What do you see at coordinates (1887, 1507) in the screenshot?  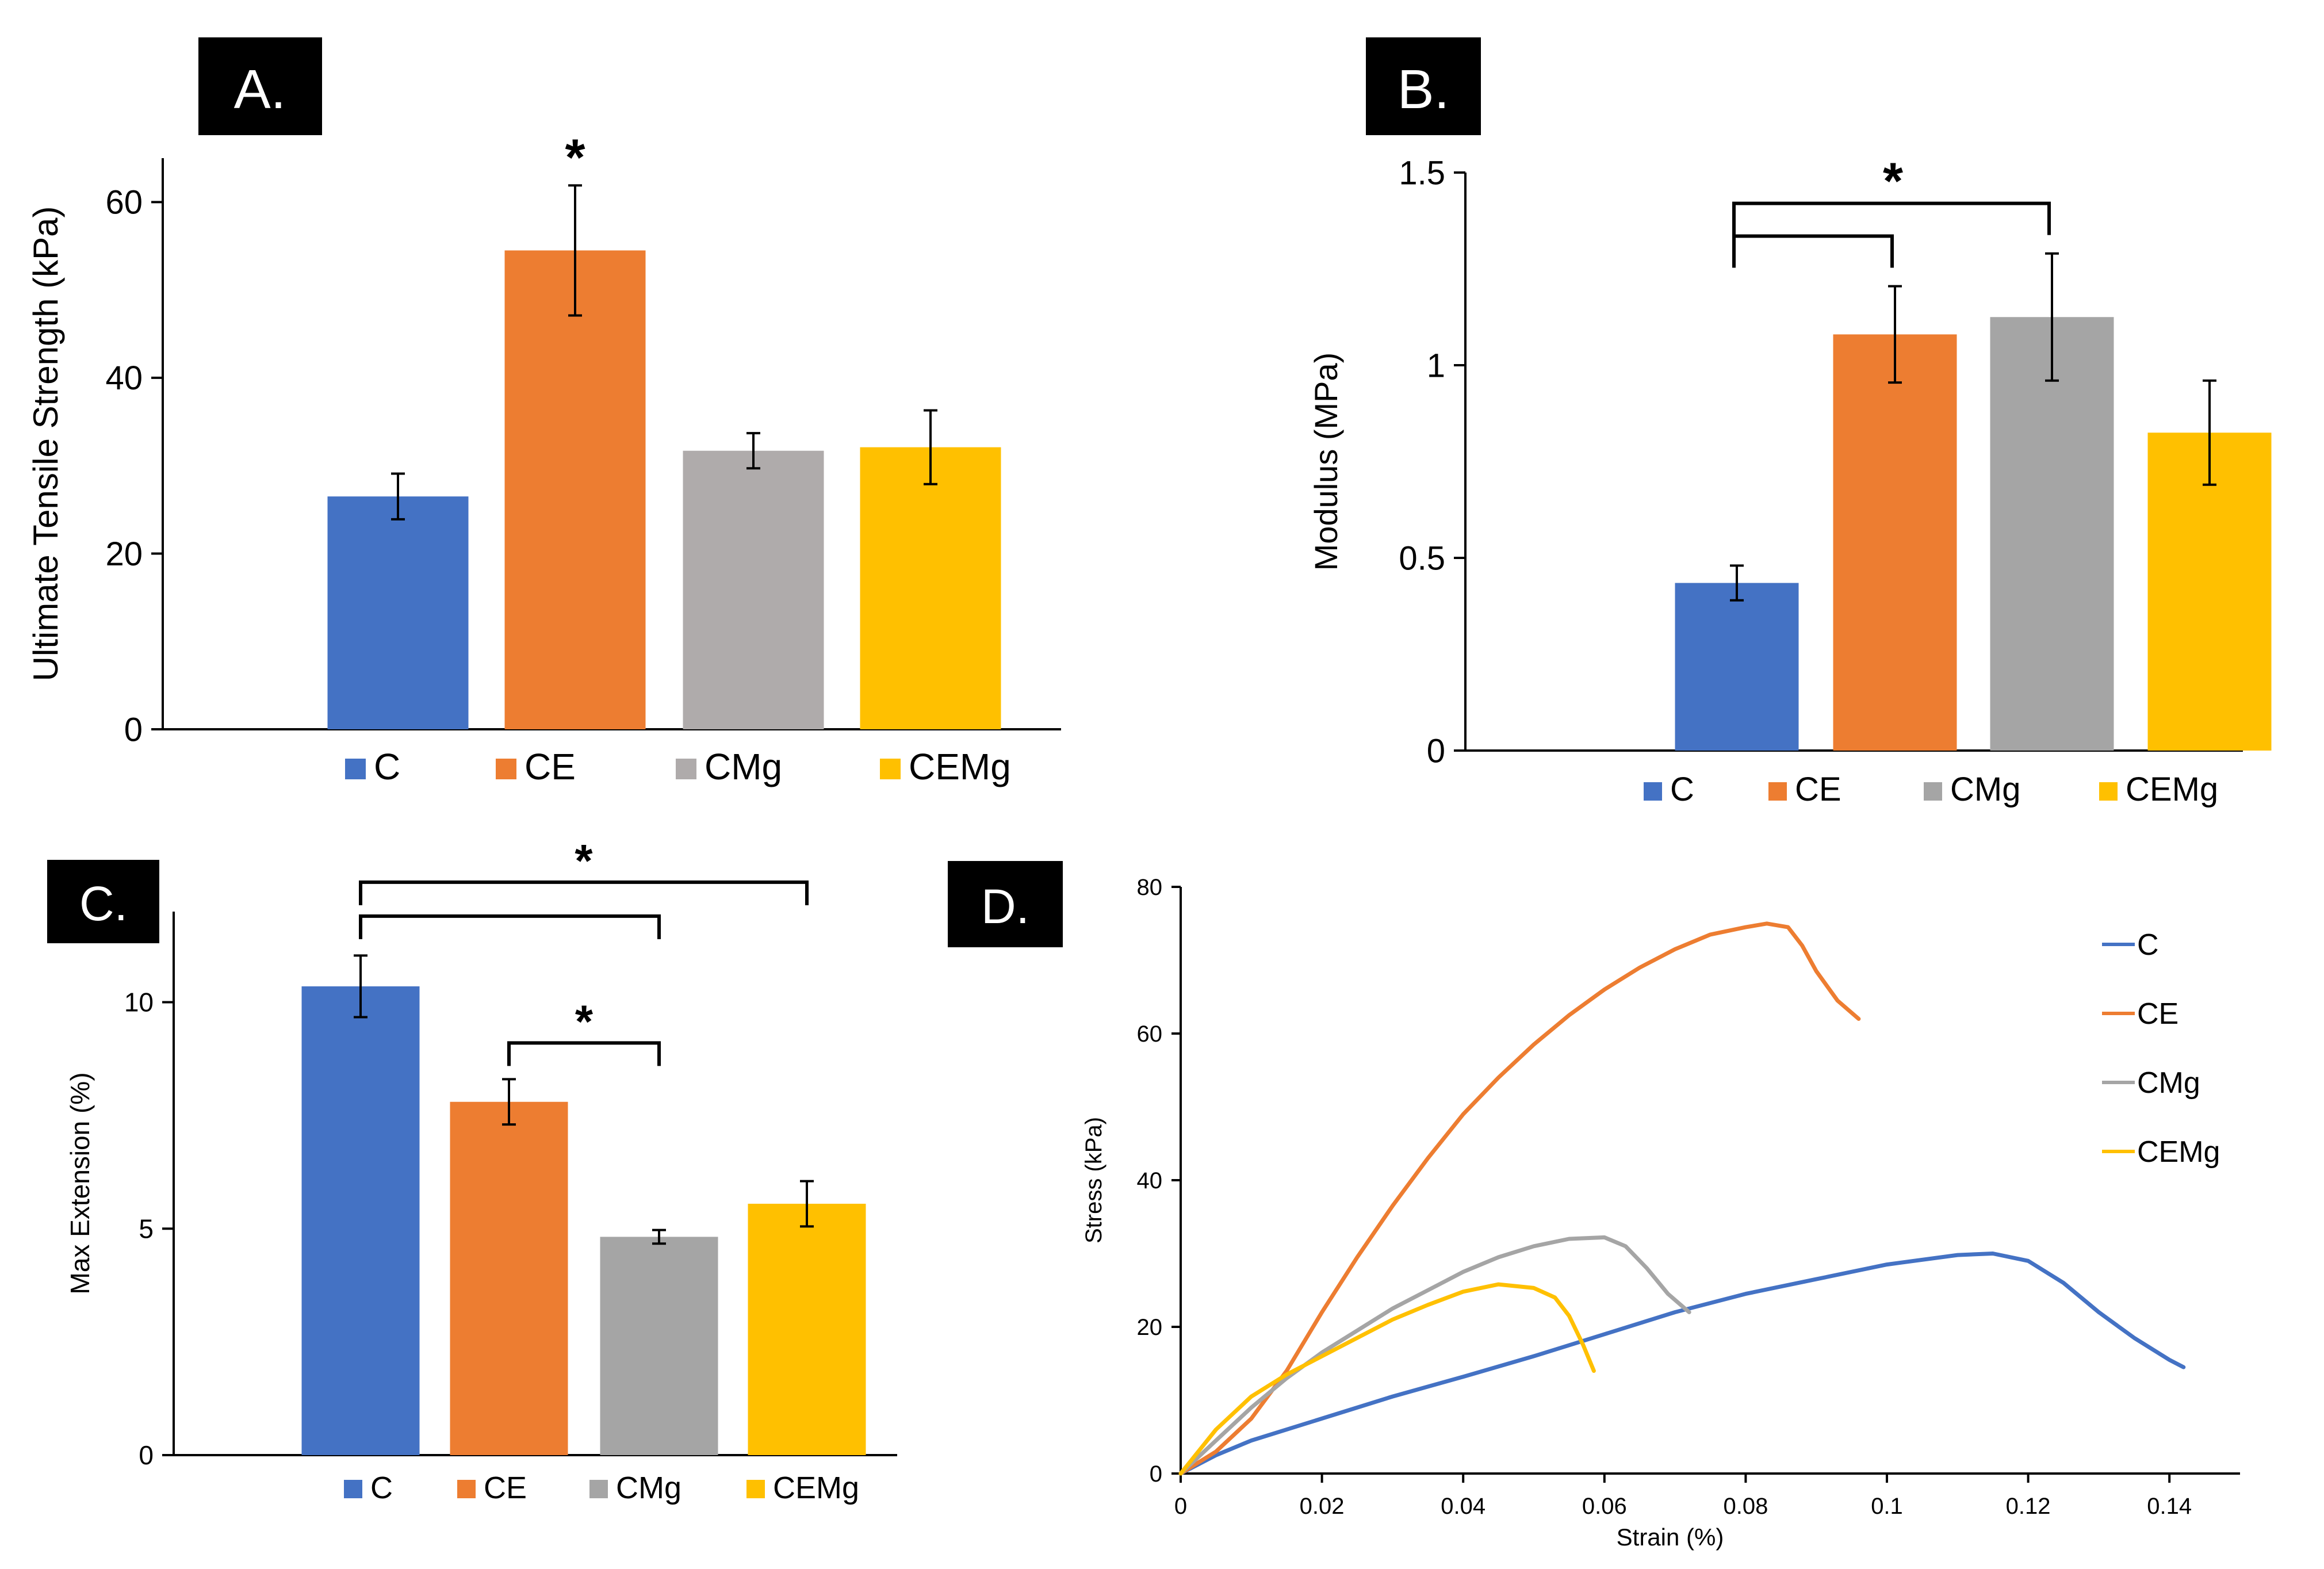 I see `x-tick-label: 0.1` at bounding box center [1887, 1507].